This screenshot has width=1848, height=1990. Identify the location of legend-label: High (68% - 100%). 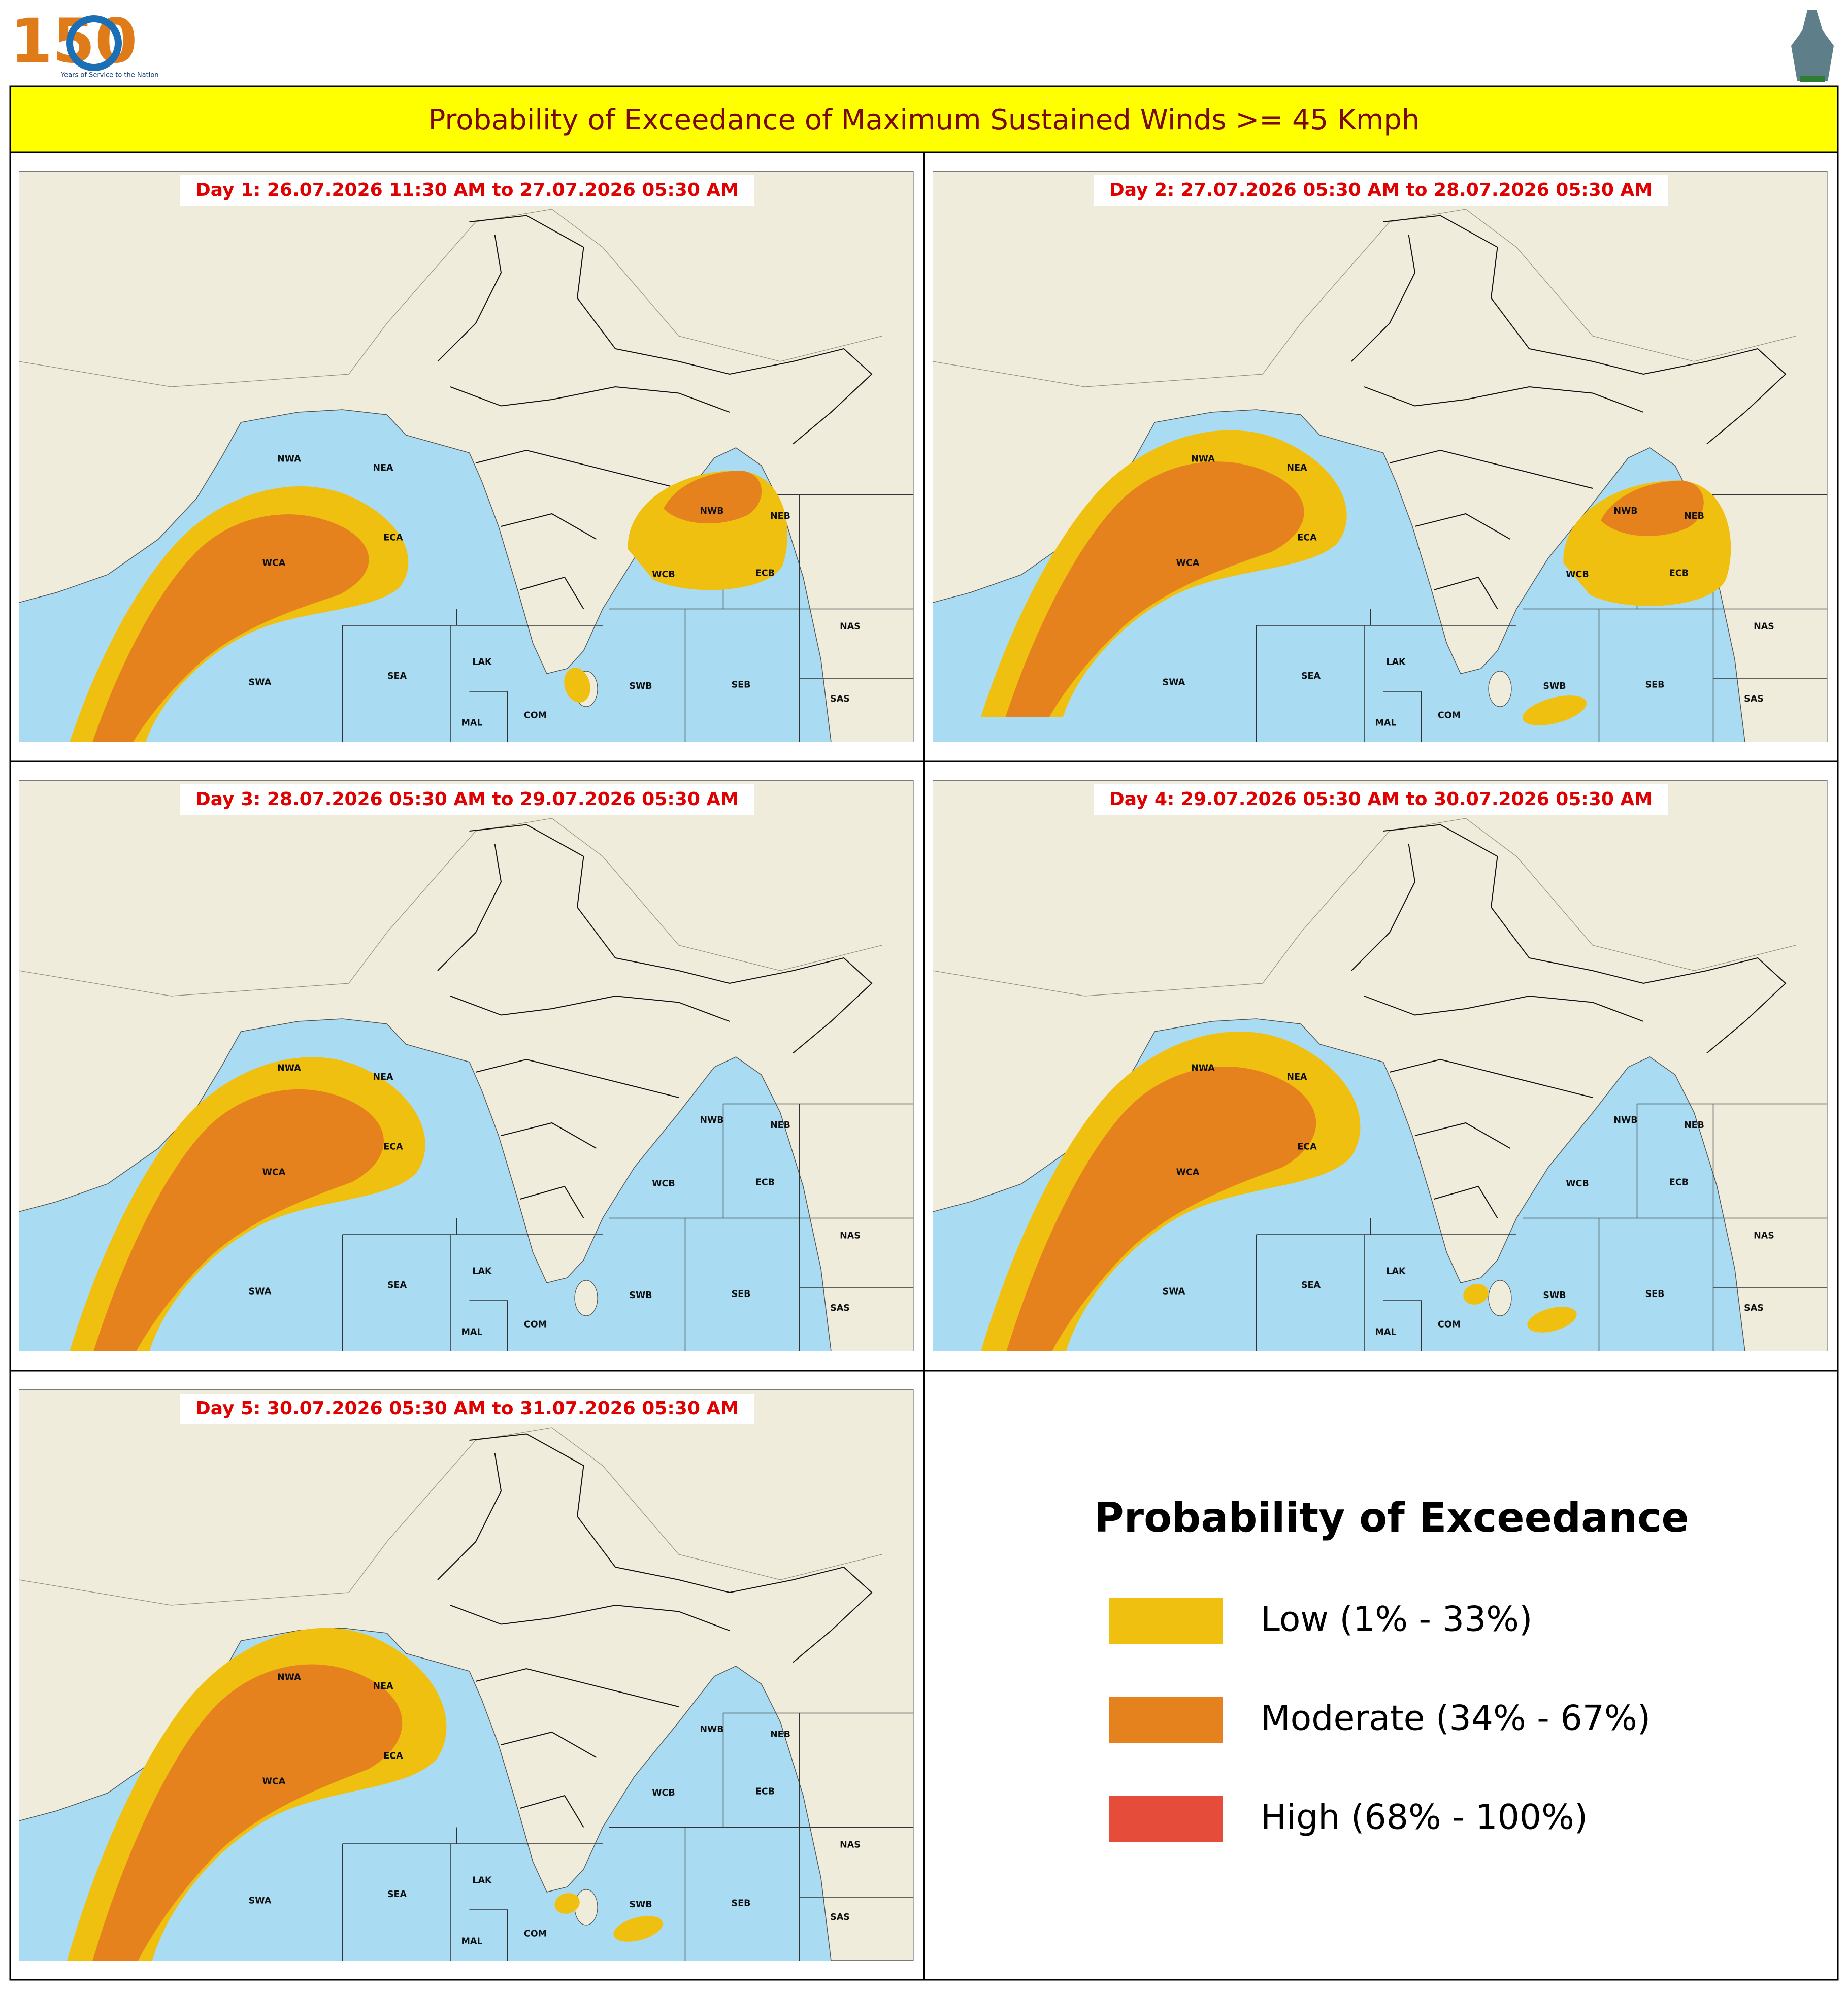
(1424, 1818).